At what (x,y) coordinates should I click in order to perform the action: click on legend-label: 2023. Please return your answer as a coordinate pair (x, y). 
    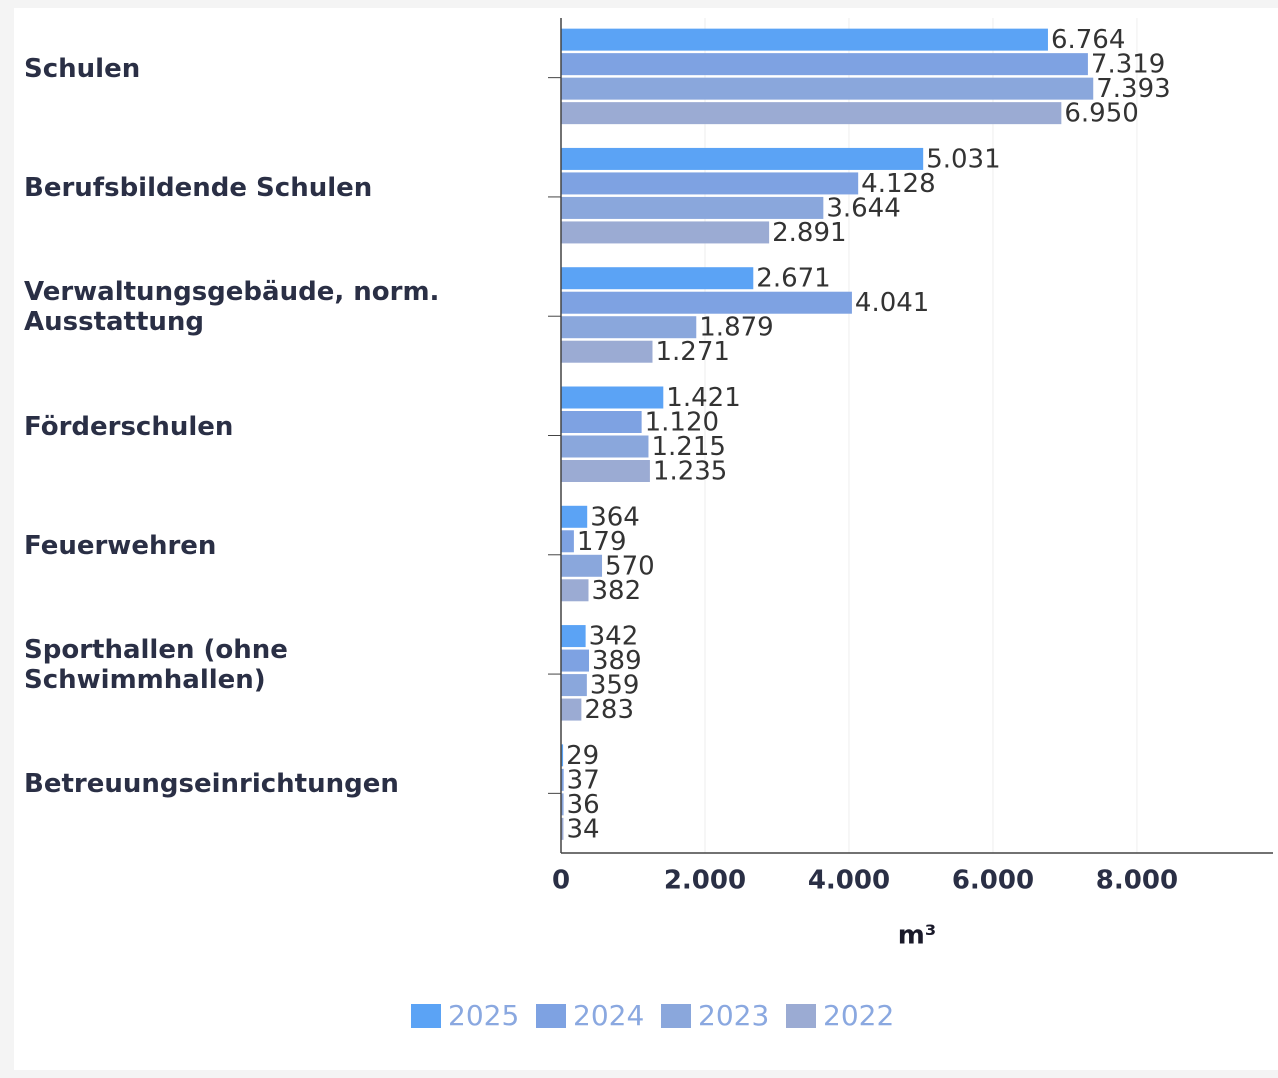
    Looking at the image, I should click on (733, 1015).